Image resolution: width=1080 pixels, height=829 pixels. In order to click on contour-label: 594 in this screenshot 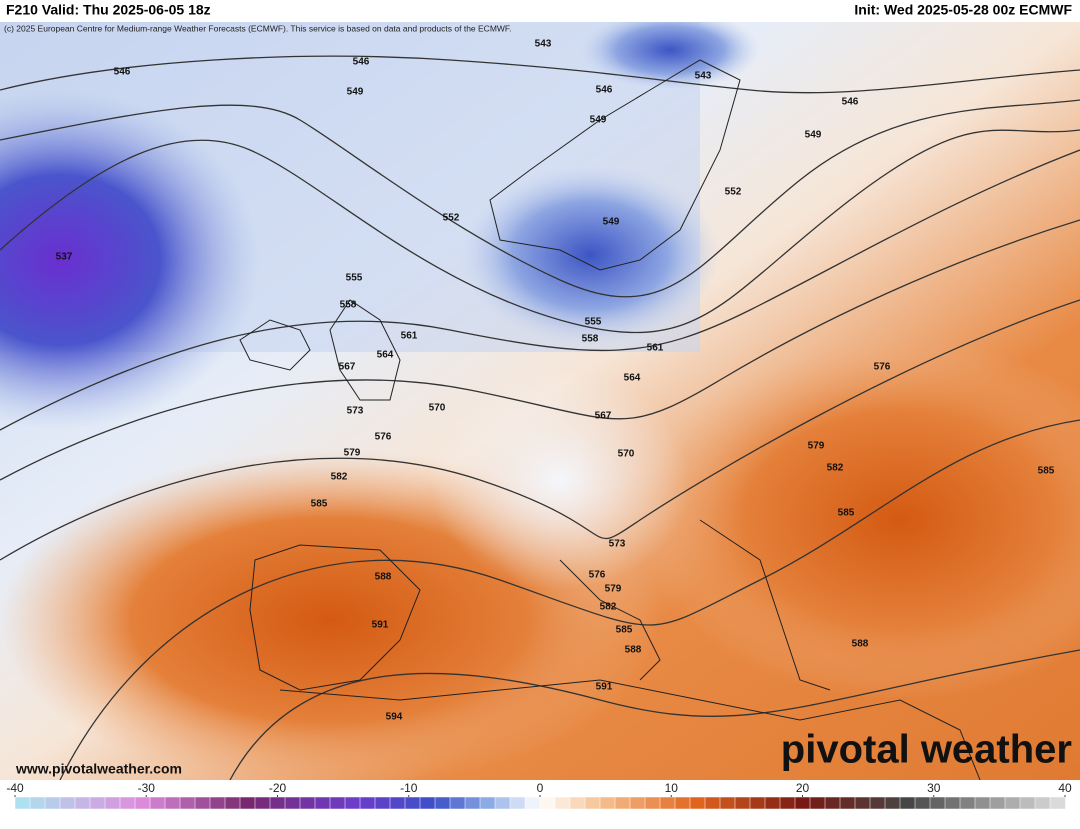, I will do `click(394, 717)`.